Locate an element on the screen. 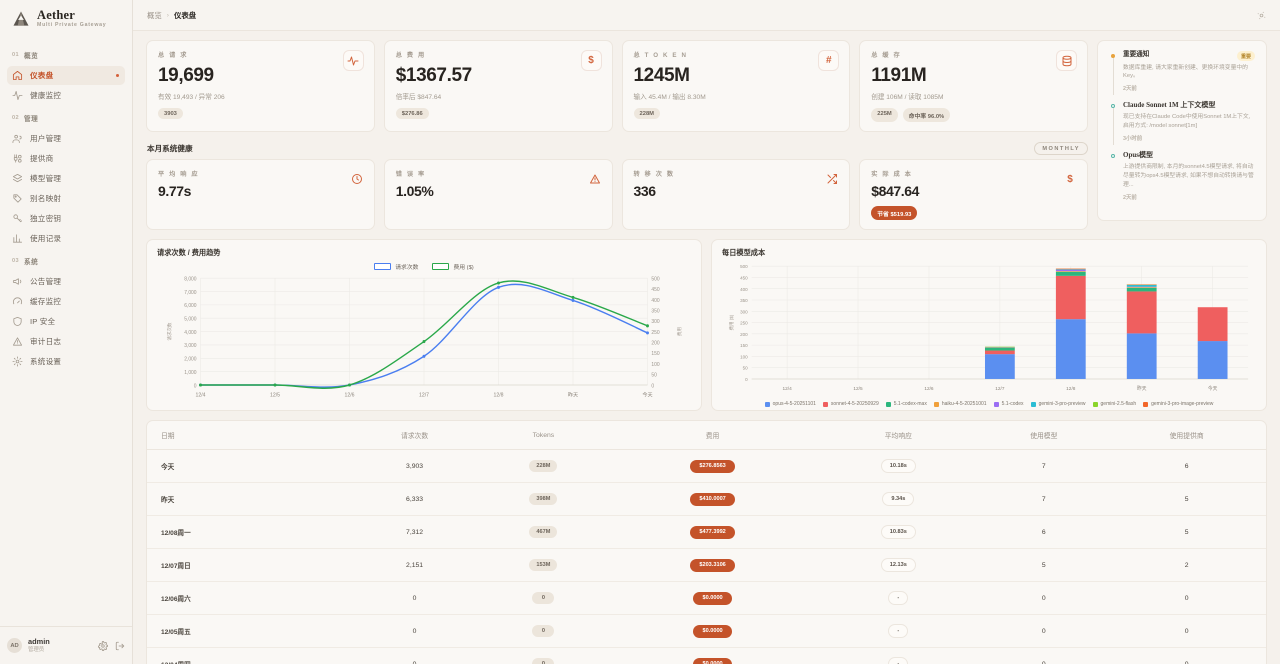 This screenshot has height=664, width=1280. svg-text: 请求次数 is located at coordinates (169, 331).